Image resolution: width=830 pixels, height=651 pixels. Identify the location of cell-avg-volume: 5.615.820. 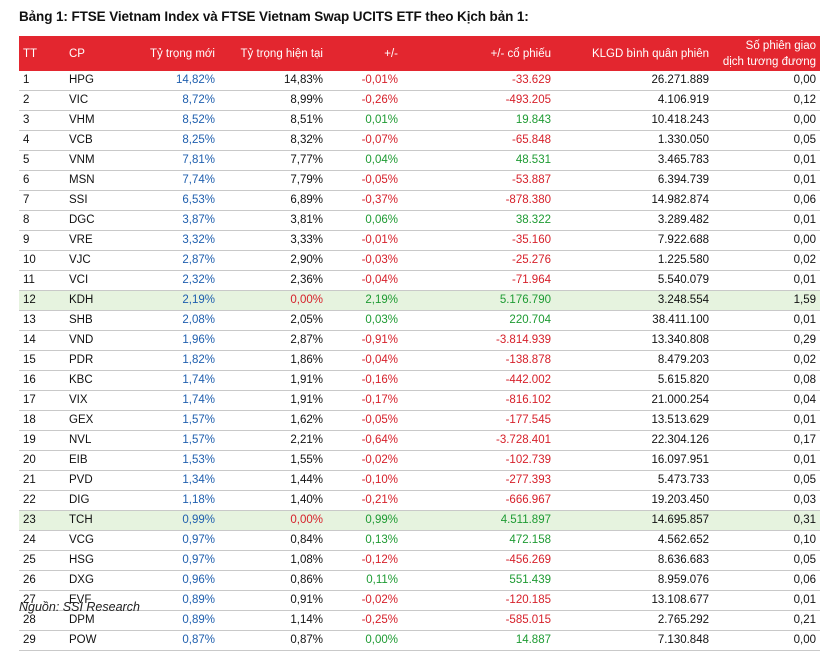
(634, 380).